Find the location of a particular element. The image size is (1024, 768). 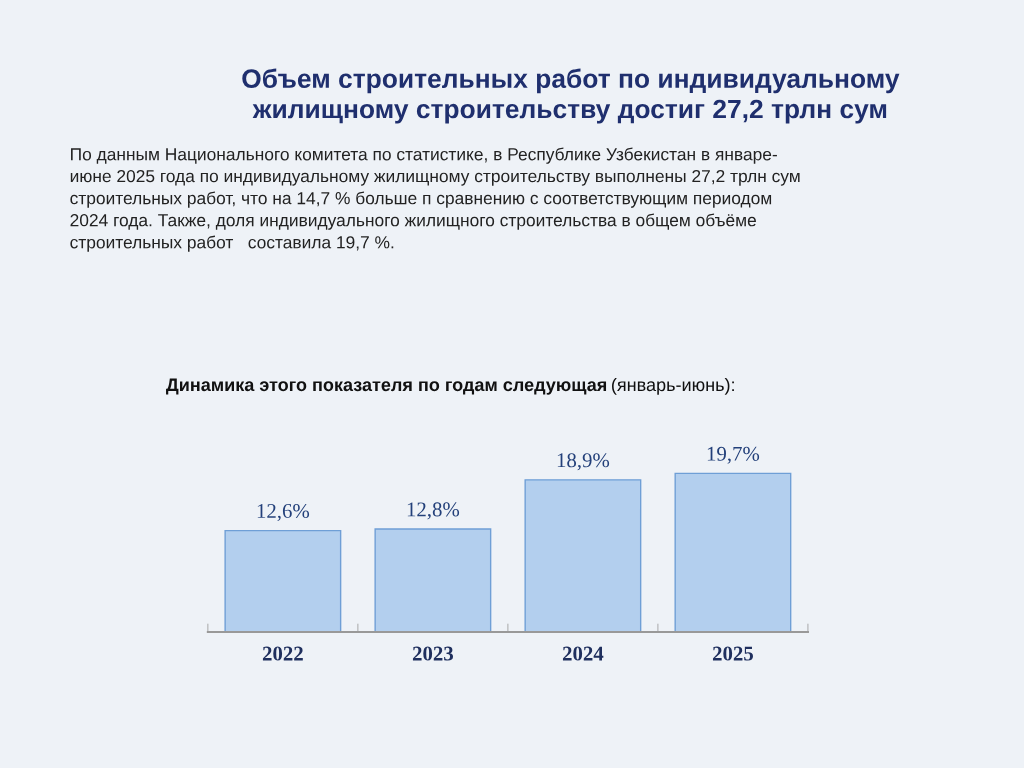

chart-subtitle: По данным Национального комитета по статистике, в Республике Узбекистан в январе- июне 2025 года по индивидуальному жилищному строительству выполнены 27,2 трлн сум строительных работ, что на 14,7 % больше п сравнению с соответствующим периодом 2024 года. Также, доля индивидуального жилищного строительства в общем объёме строительных работ составила 19,7 %. is located at coordinates (435, 199).